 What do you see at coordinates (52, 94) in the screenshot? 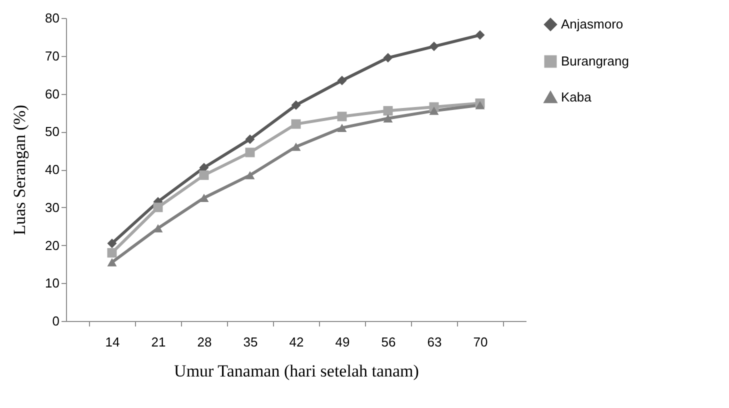
I see `y-tick-label: 60` at bounding box center [52, 94].